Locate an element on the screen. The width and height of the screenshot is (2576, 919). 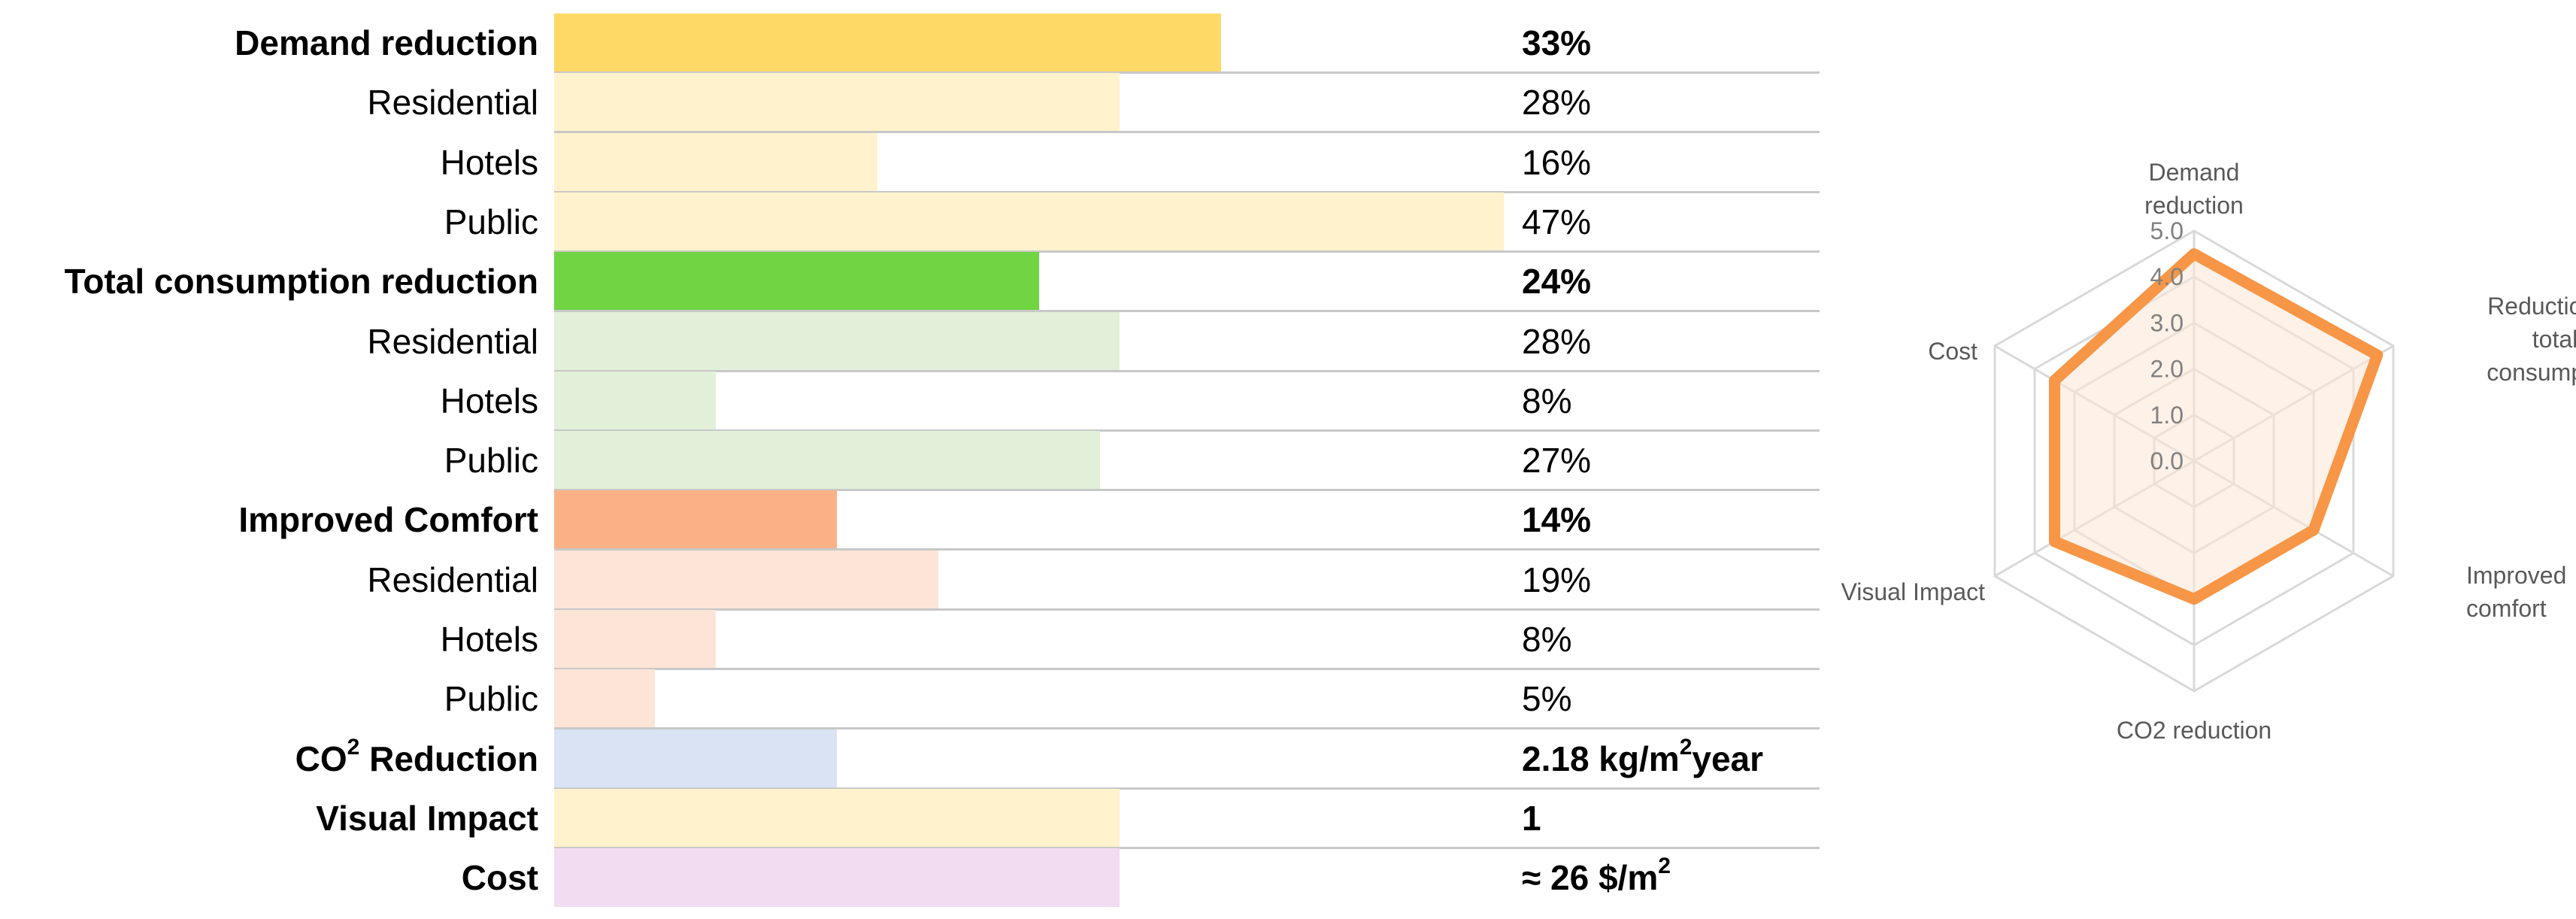
row-label: CO2 Reduction is located at coordinates (416, 756).